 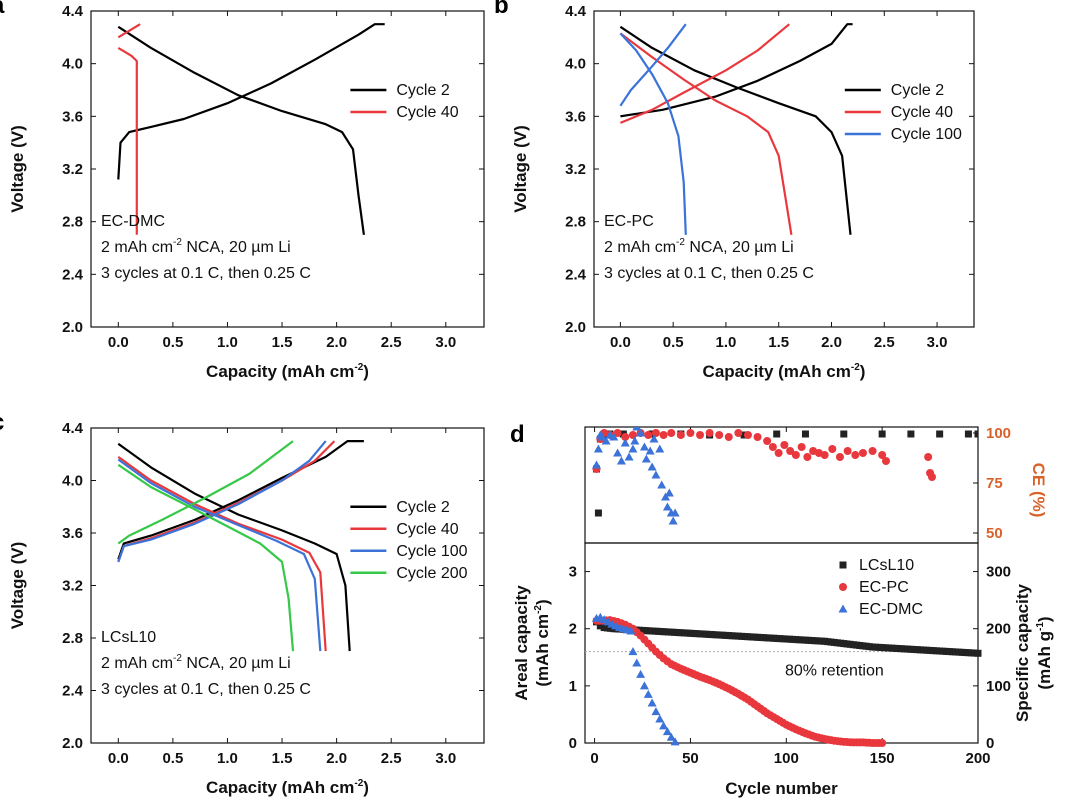 What do you see at coordinates (133, 221) in the screenshot?
I see `annotation-electrolyte: EC-DMC` at bounding box center [133, 221].